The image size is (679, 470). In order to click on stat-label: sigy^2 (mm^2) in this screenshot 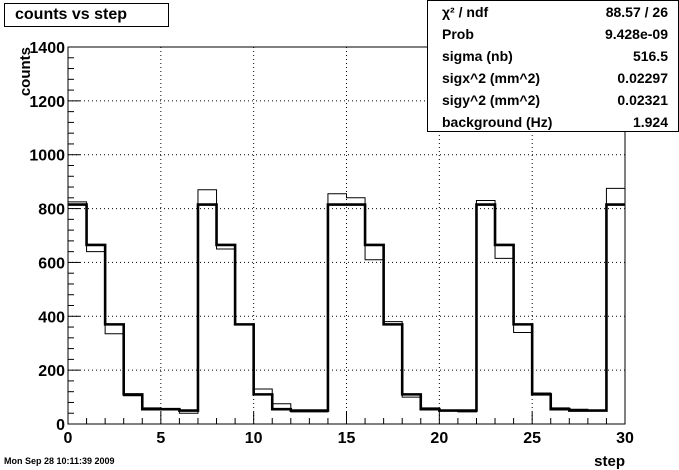, I will do `click(491, 100)`.